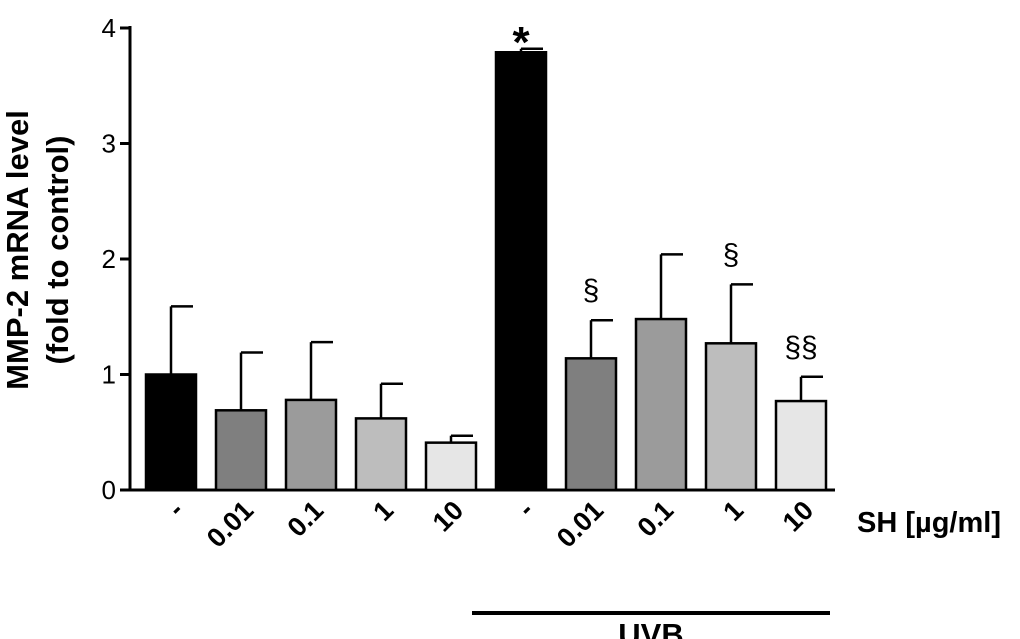 This screenshot has height=639, width=1020. Describe the element at coordinates (491, 524) in the screenshot. I see `category-labels: -0.01 0.1 1 10-0.01 0.1 1 10` at that location.